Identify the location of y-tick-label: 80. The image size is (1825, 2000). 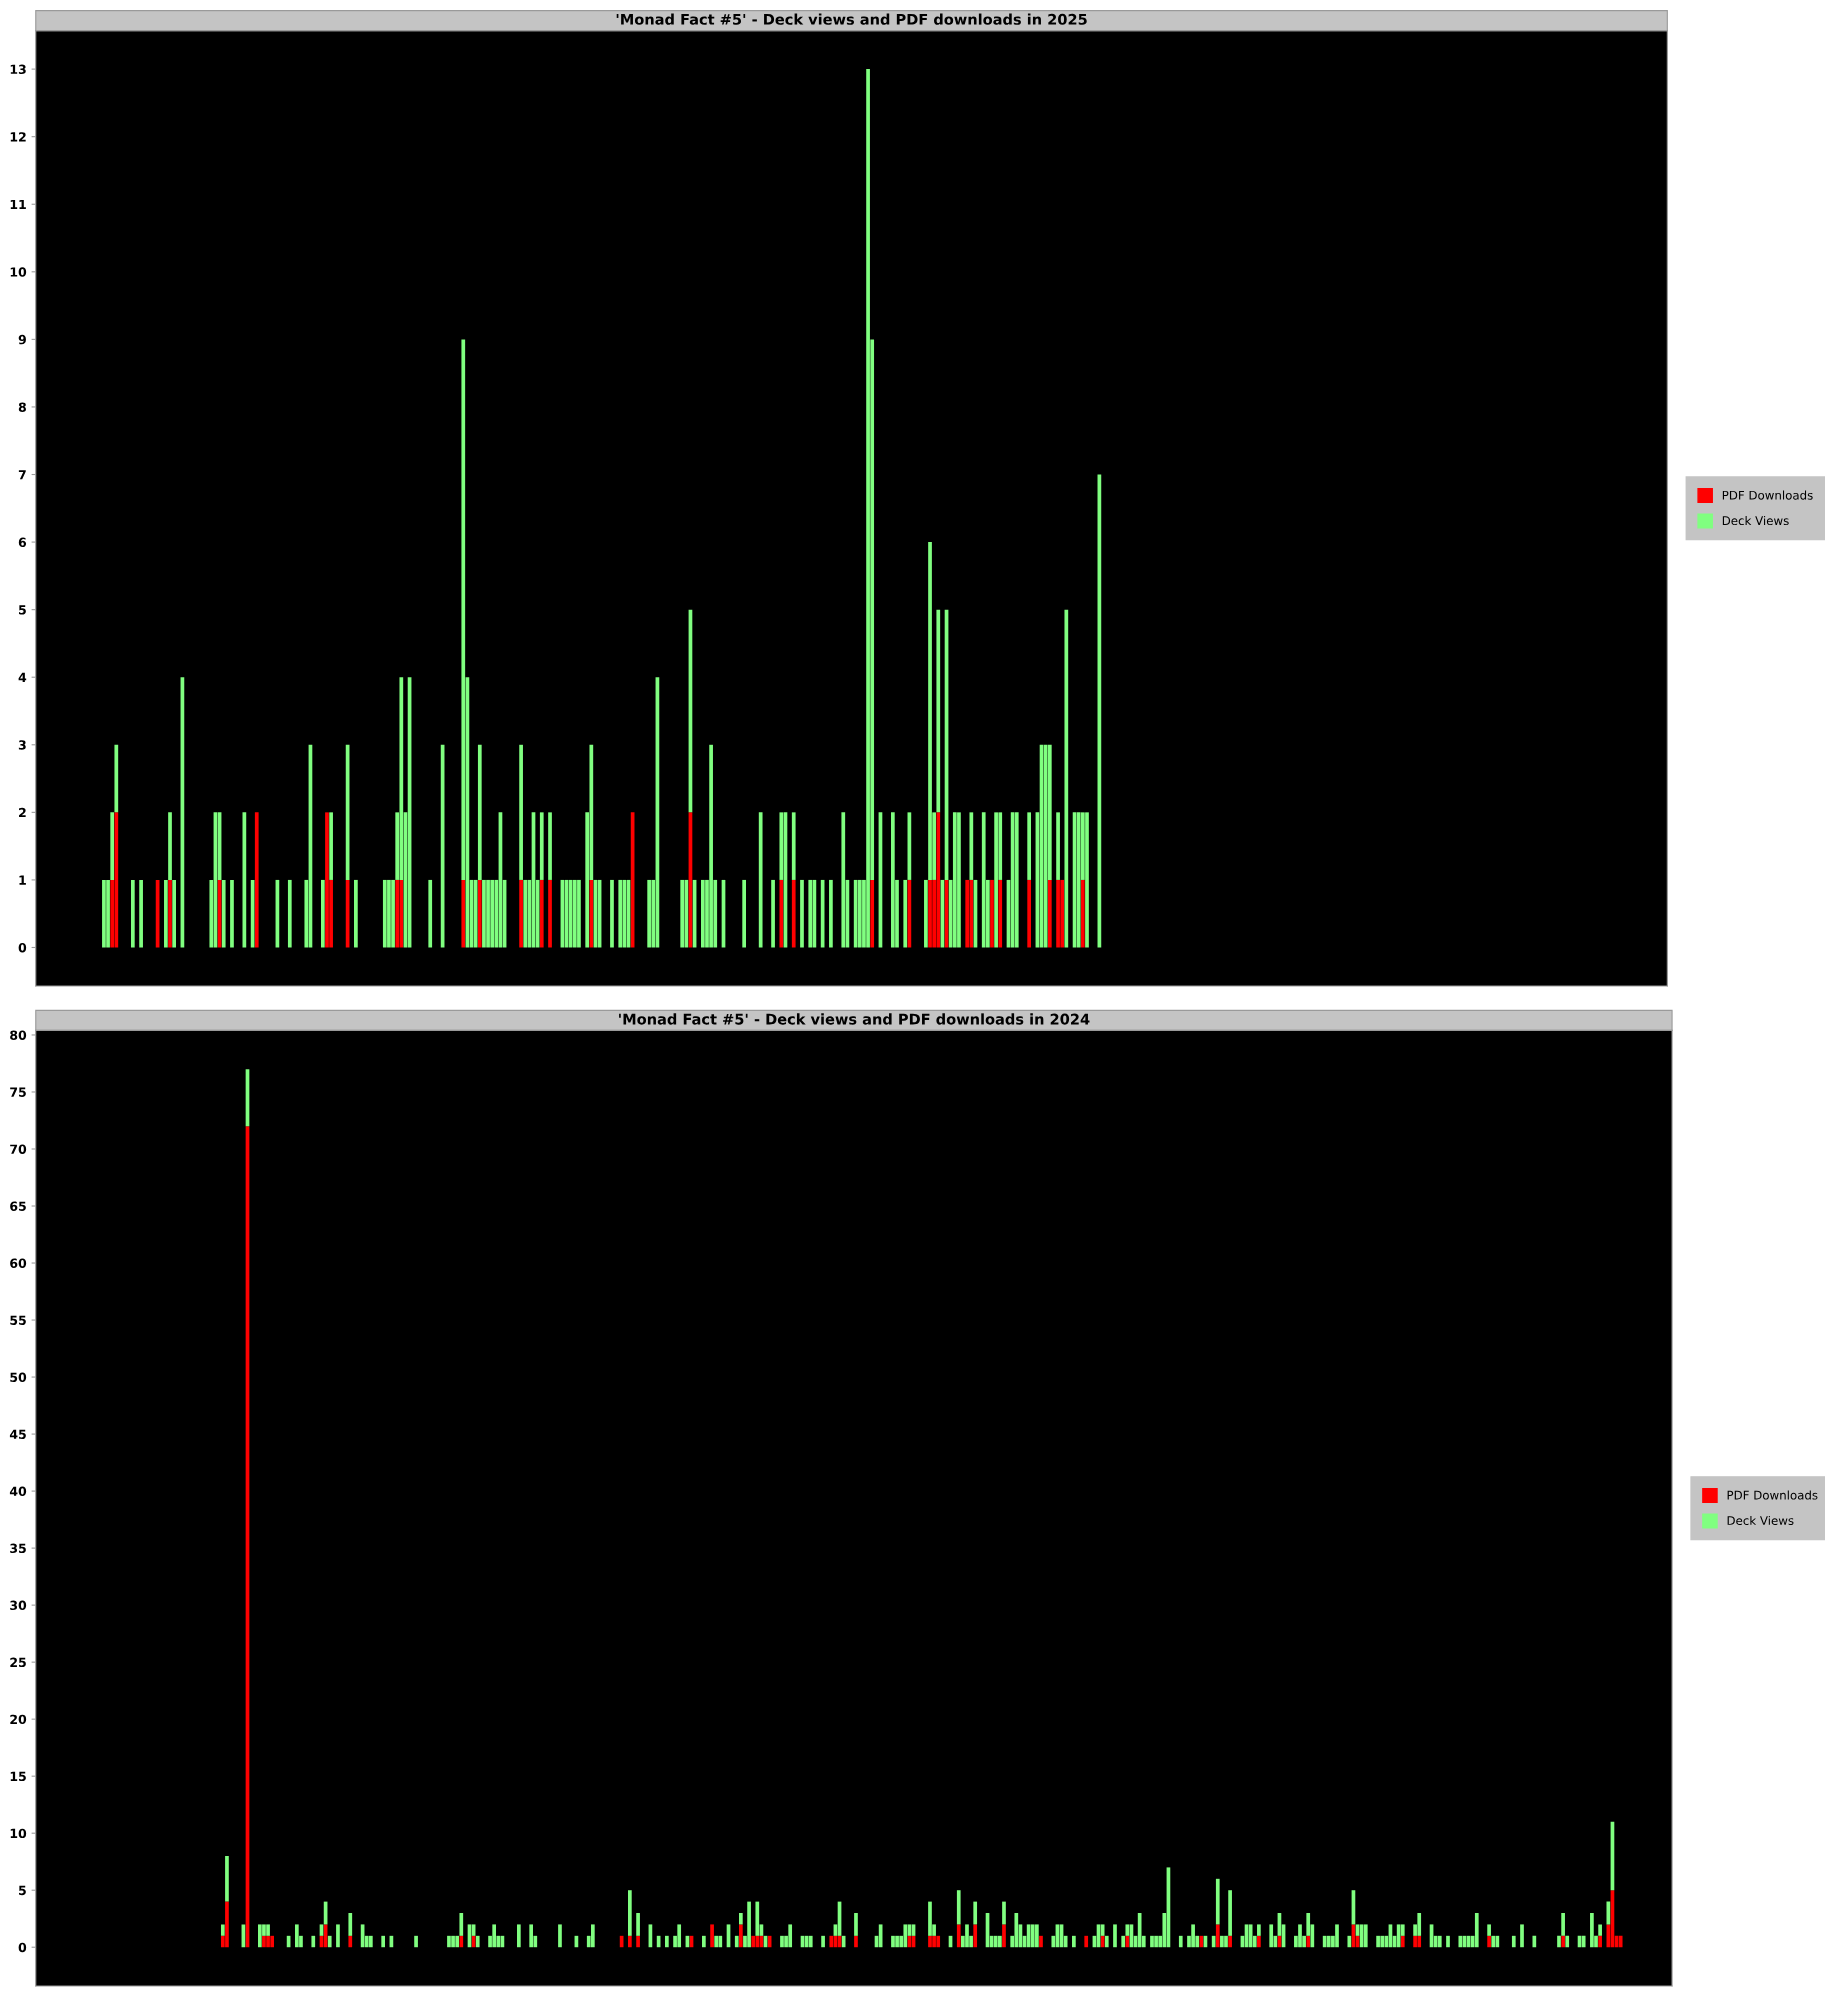
(18, 1035).